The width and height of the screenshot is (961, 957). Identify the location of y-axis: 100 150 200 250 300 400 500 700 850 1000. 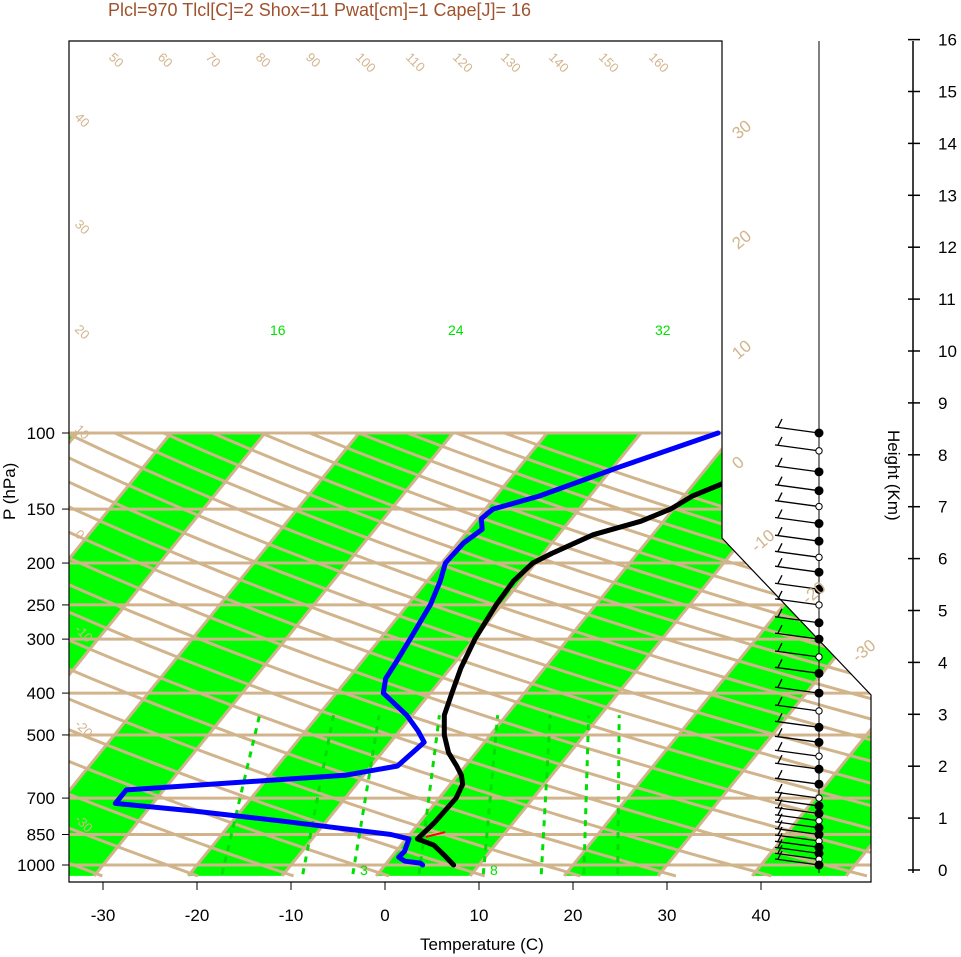
(43, 649).